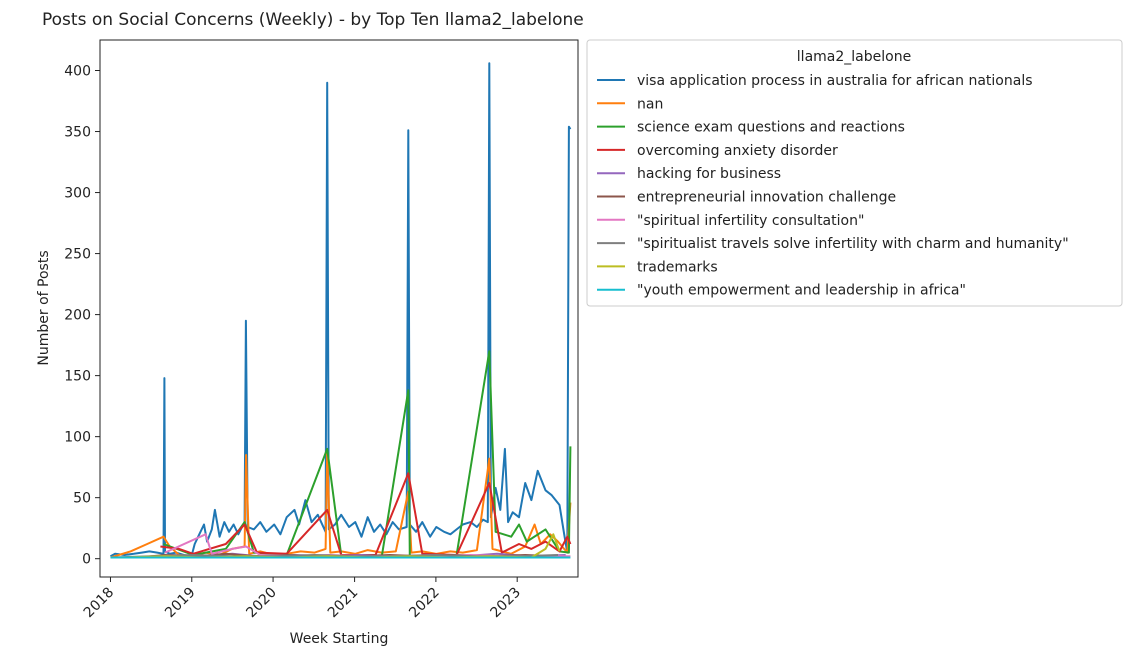  What do you see at coordinates (771, 128) in the screenshot?
I see `legend-label-3: science exam questions and reactions` at bounding box center [771, 128].